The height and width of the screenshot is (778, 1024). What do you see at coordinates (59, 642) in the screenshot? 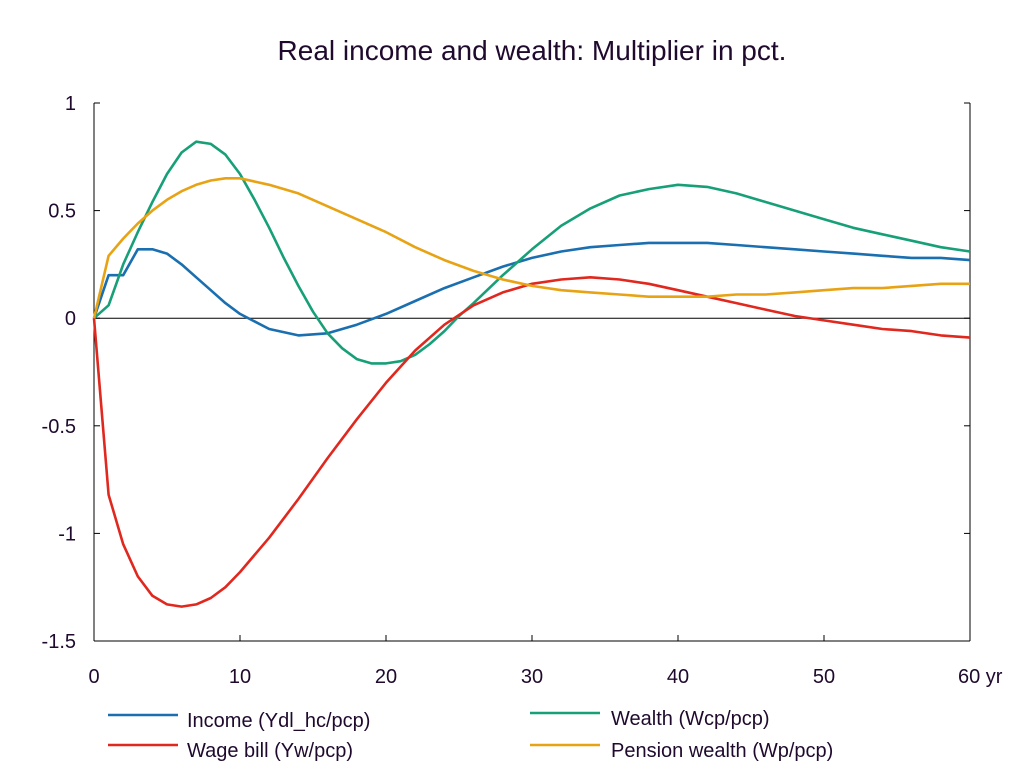
I see `y-tick-label: -1.5` at bounding box center [59, 642].